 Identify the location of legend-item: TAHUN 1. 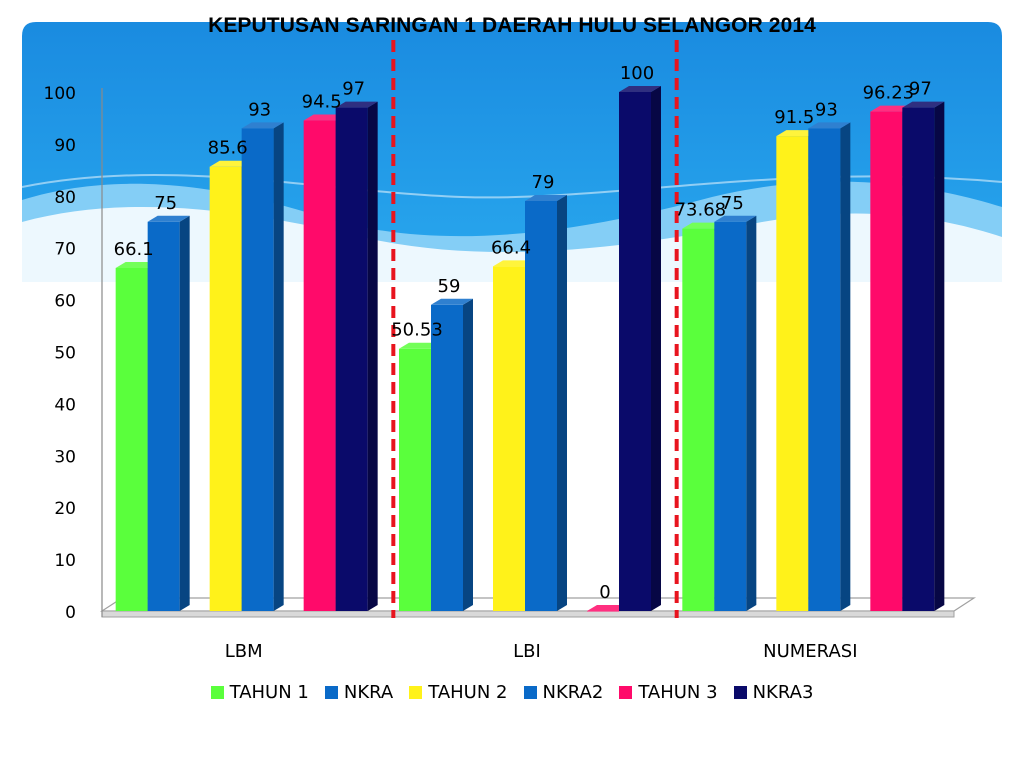
(259, 692).